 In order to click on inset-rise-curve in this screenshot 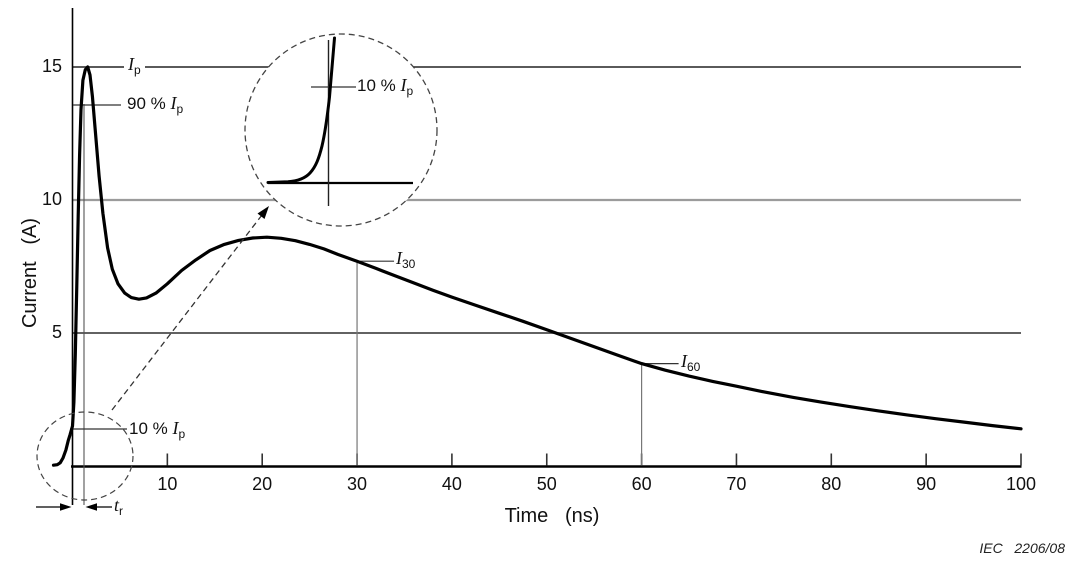, I will do `click(301, 110)`.